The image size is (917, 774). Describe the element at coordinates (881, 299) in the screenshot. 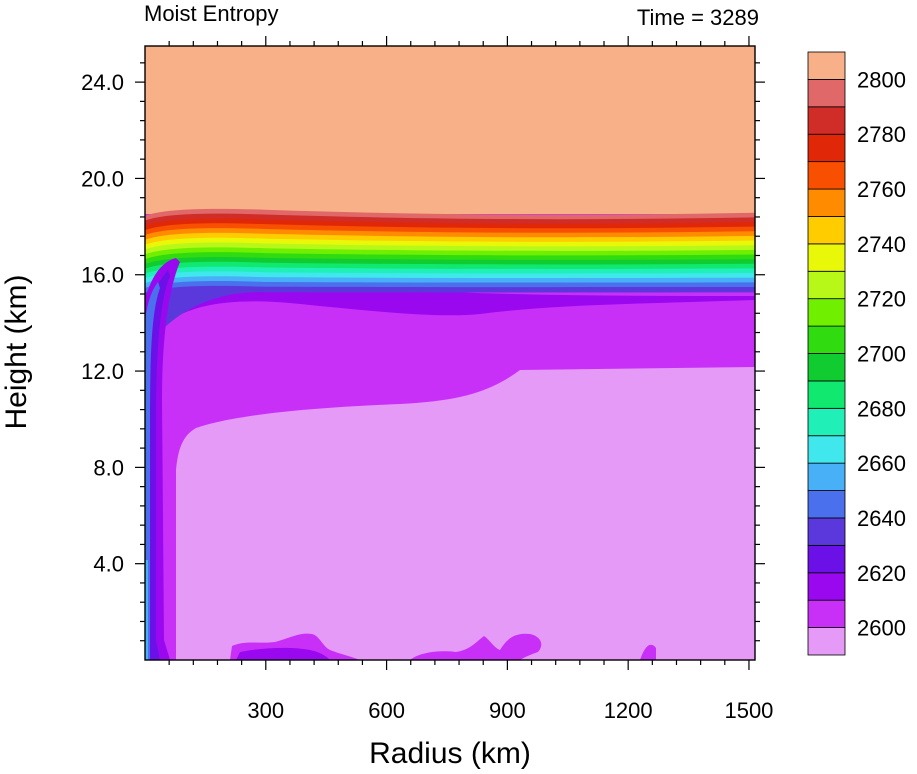

I see `colorbar-label: 2720` at that location.